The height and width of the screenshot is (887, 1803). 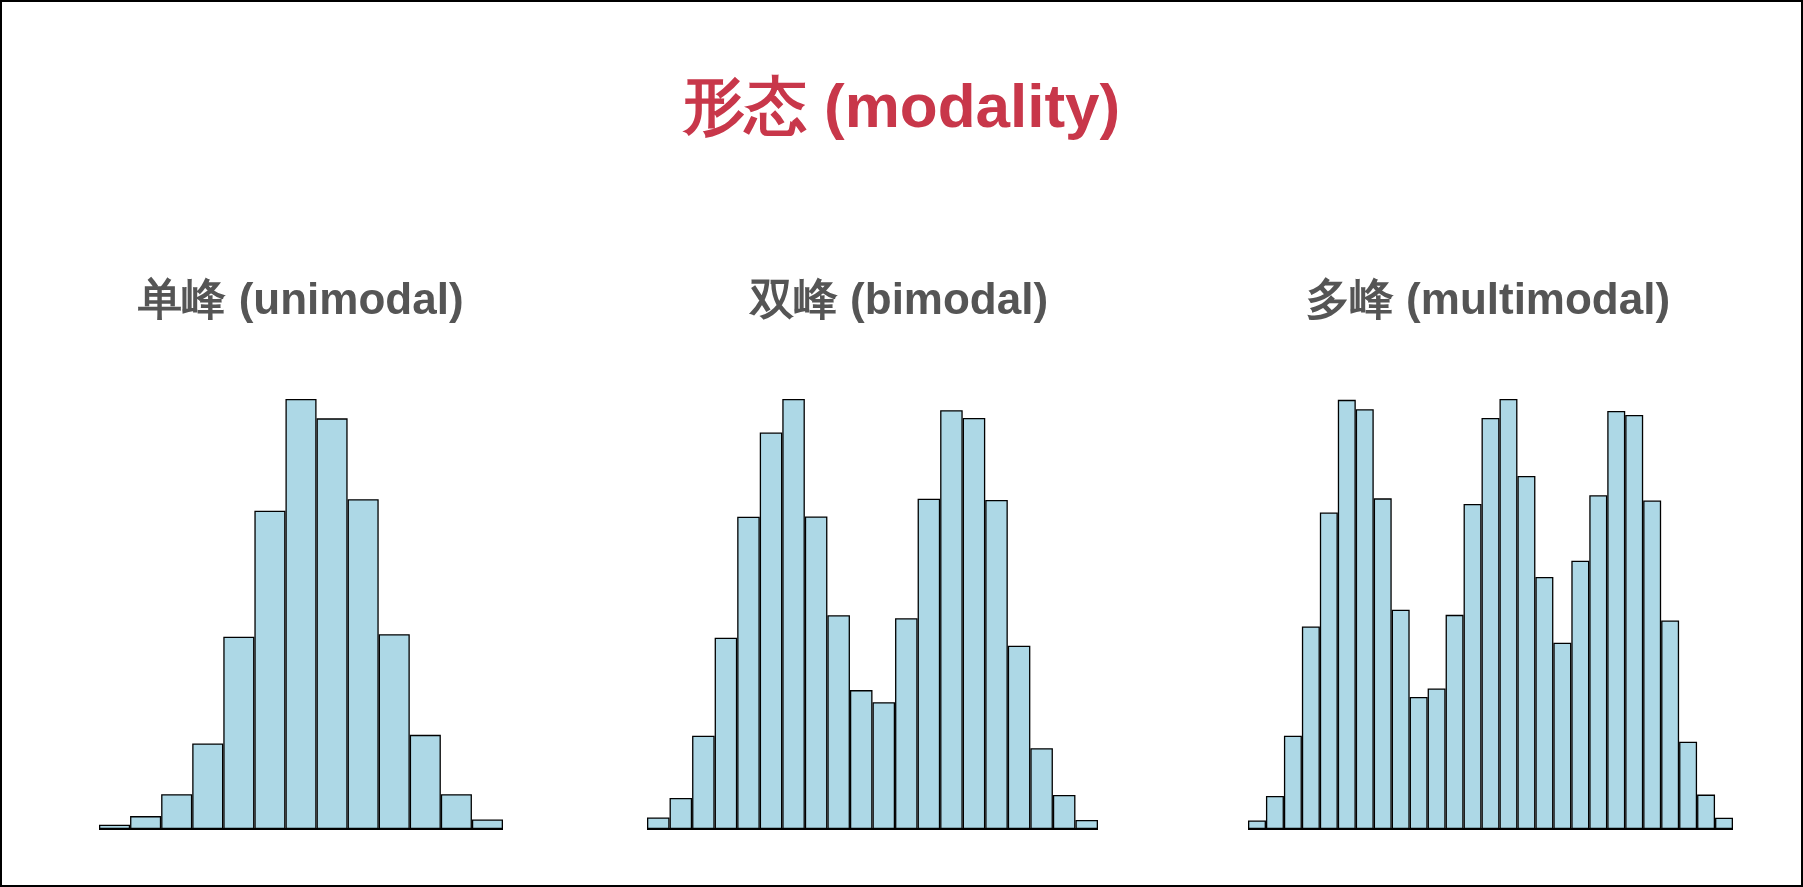 What do you see at coordinates (899, 299) in the screenshot?
I see `chart-subtitle: 双峰 (bimodal)` at bounding box center [899, 299].